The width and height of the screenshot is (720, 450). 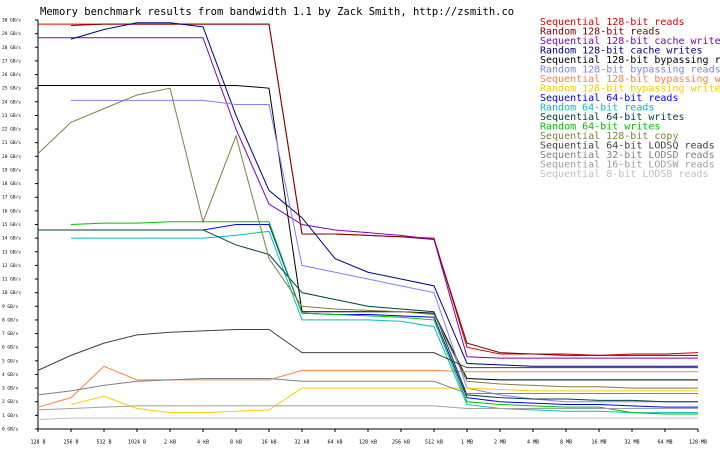 I want to click on y-tick-label: 9 GB/s, so click(x=10, y=307).